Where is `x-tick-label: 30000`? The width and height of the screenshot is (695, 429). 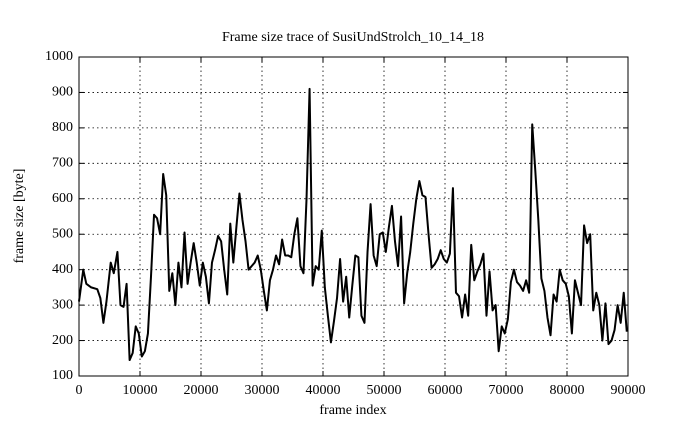
x-tick-label: 30000 is located at coordinates (262, 390).